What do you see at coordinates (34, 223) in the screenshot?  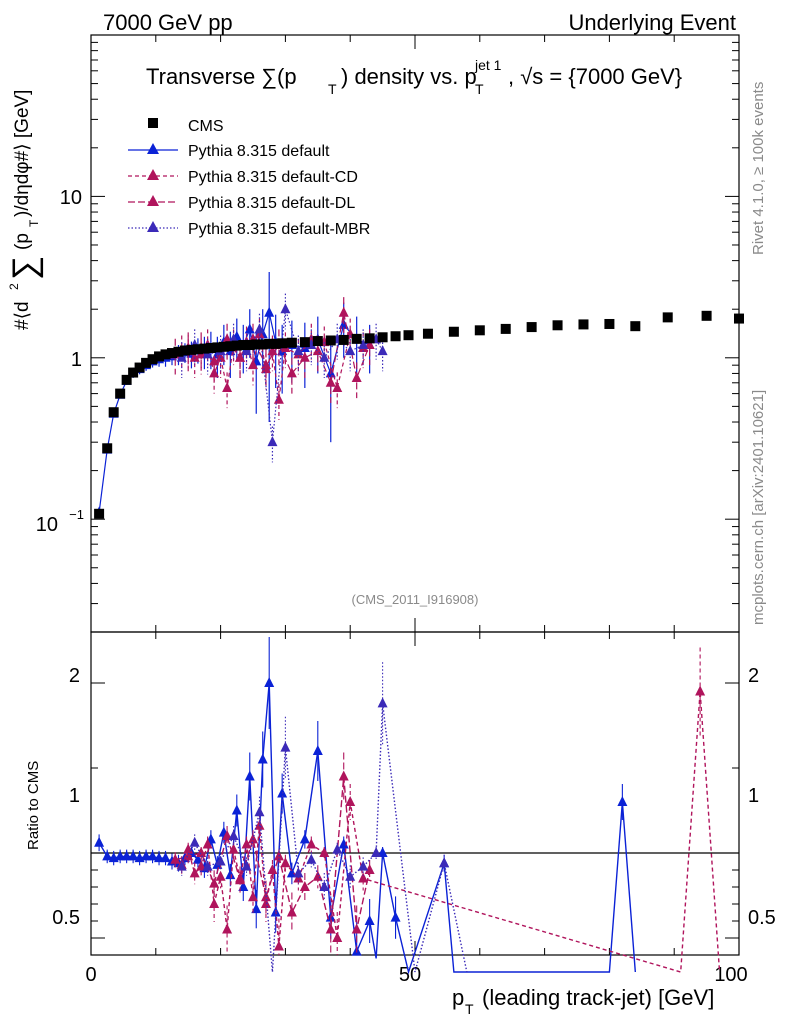 I see `ylabel-sub: T` at bounding box center [34, 223].